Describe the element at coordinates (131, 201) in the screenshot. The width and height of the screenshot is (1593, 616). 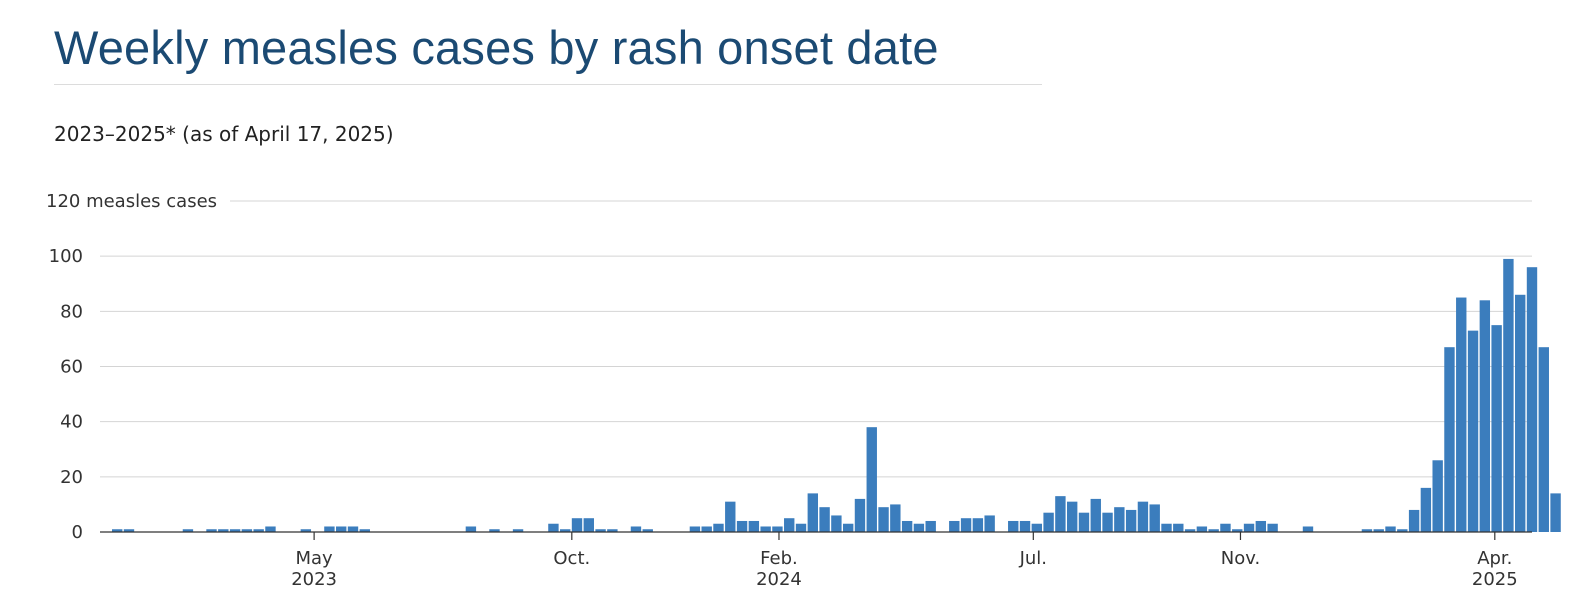
I see `y-tick-label: 120 measles cases` at that location.